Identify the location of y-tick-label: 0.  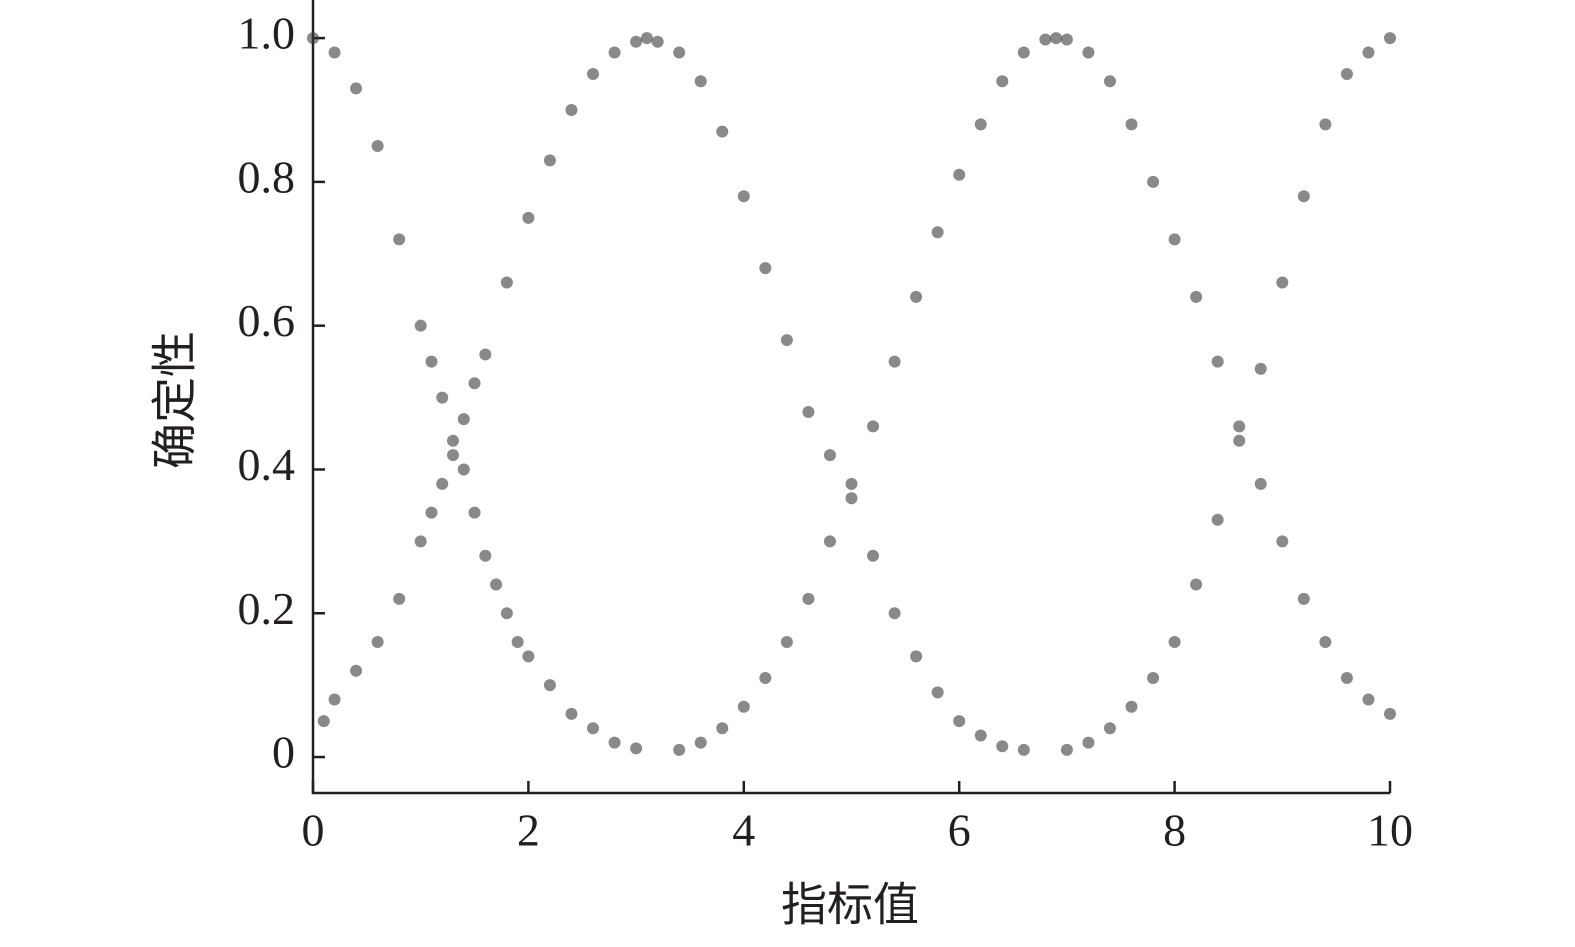
(283, 752).